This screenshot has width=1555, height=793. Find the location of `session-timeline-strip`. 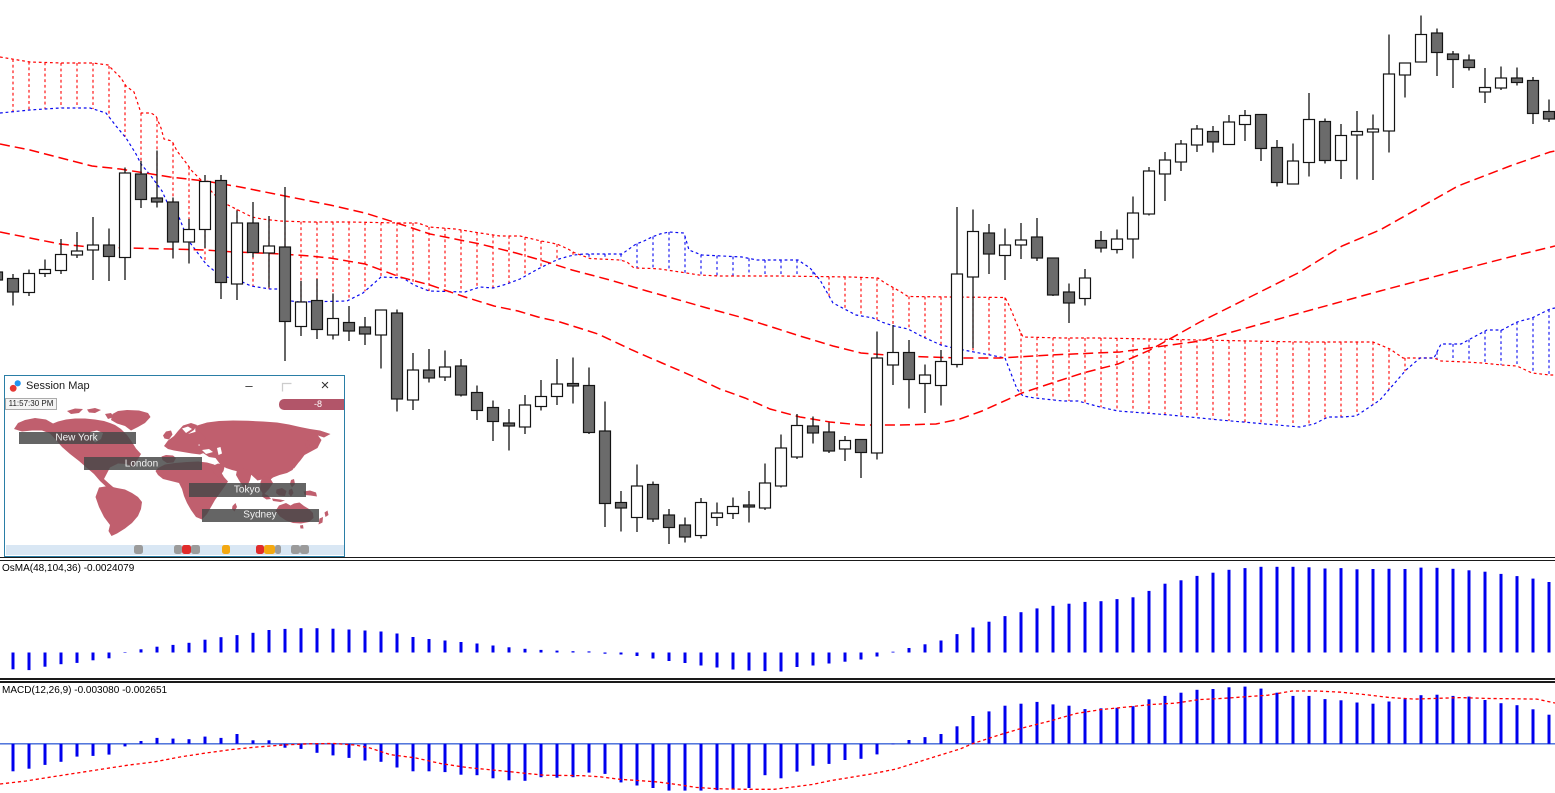

session-timeline-strip is located at coordinates (175, 550).